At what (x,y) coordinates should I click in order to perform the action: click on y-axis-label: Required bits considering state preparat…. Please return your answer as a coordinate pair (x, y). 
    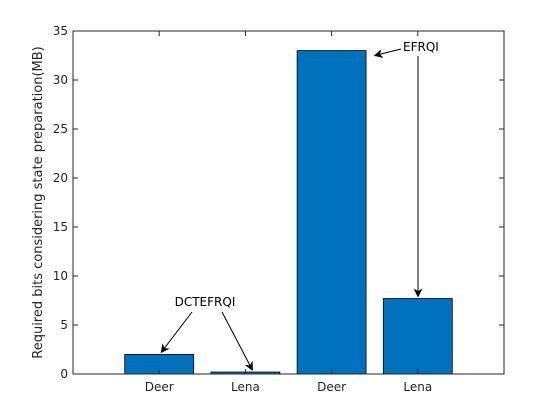
    Looking at the image, I should click on (38, 202).